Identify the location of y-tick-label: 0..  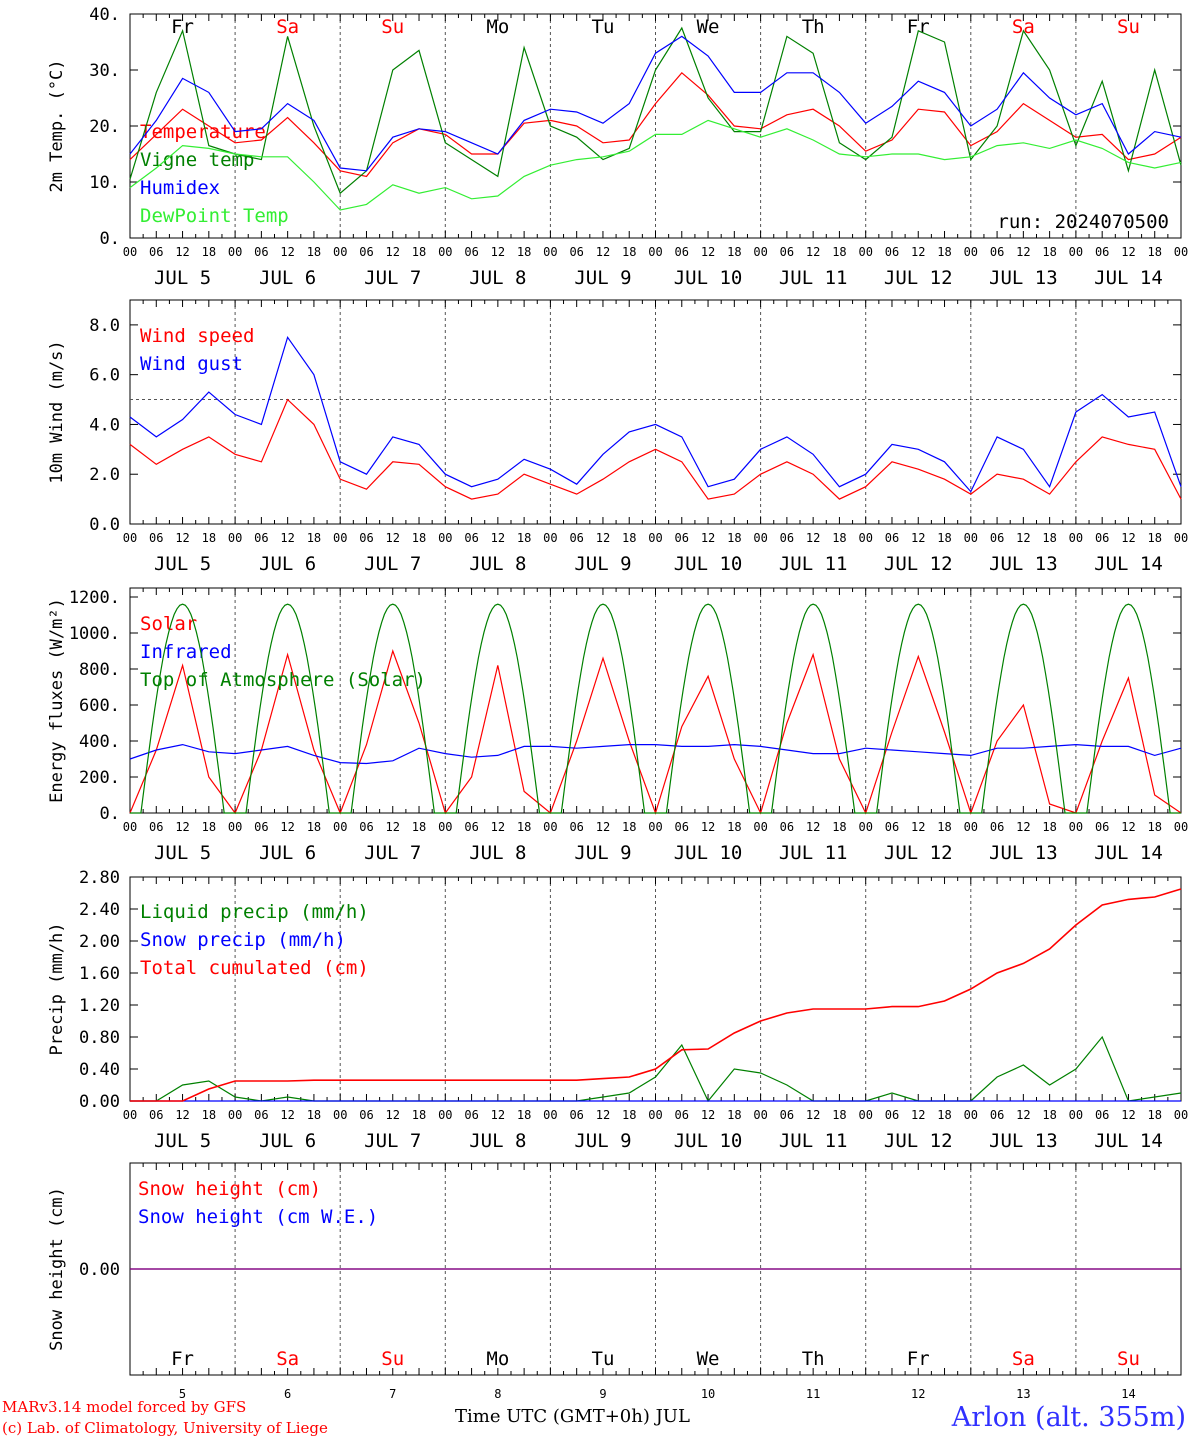
(110, 814).